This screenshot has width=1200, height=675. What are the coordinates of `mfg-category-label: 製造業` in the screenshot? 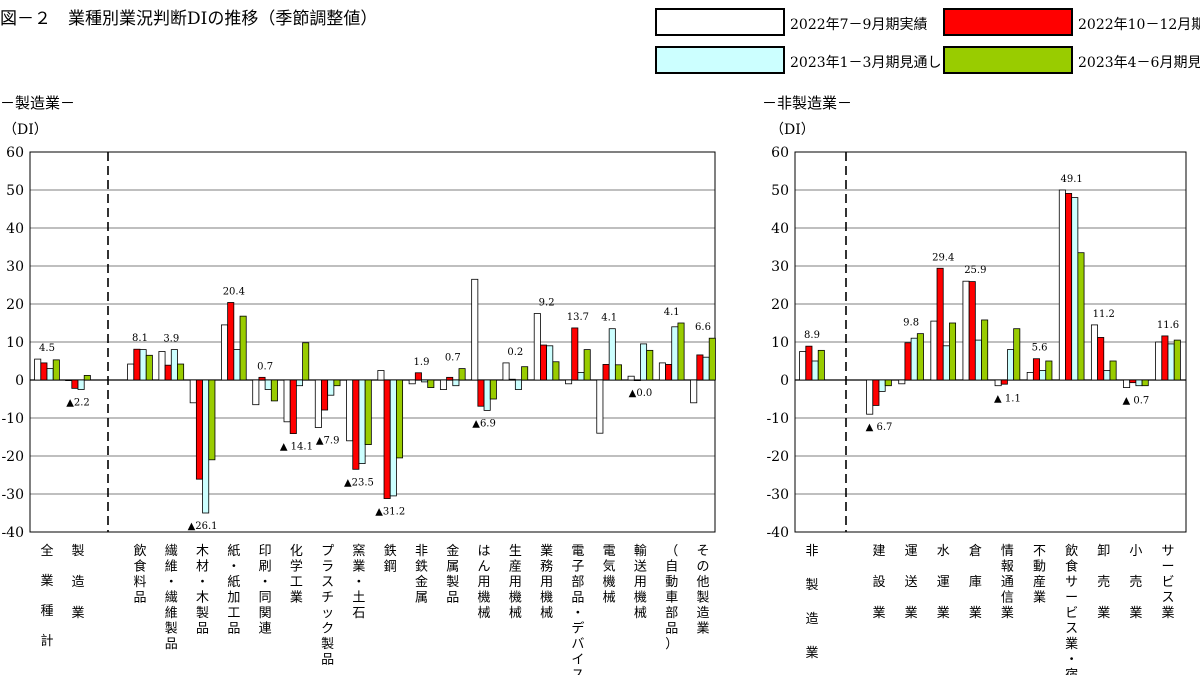 It's located at (77, 582).